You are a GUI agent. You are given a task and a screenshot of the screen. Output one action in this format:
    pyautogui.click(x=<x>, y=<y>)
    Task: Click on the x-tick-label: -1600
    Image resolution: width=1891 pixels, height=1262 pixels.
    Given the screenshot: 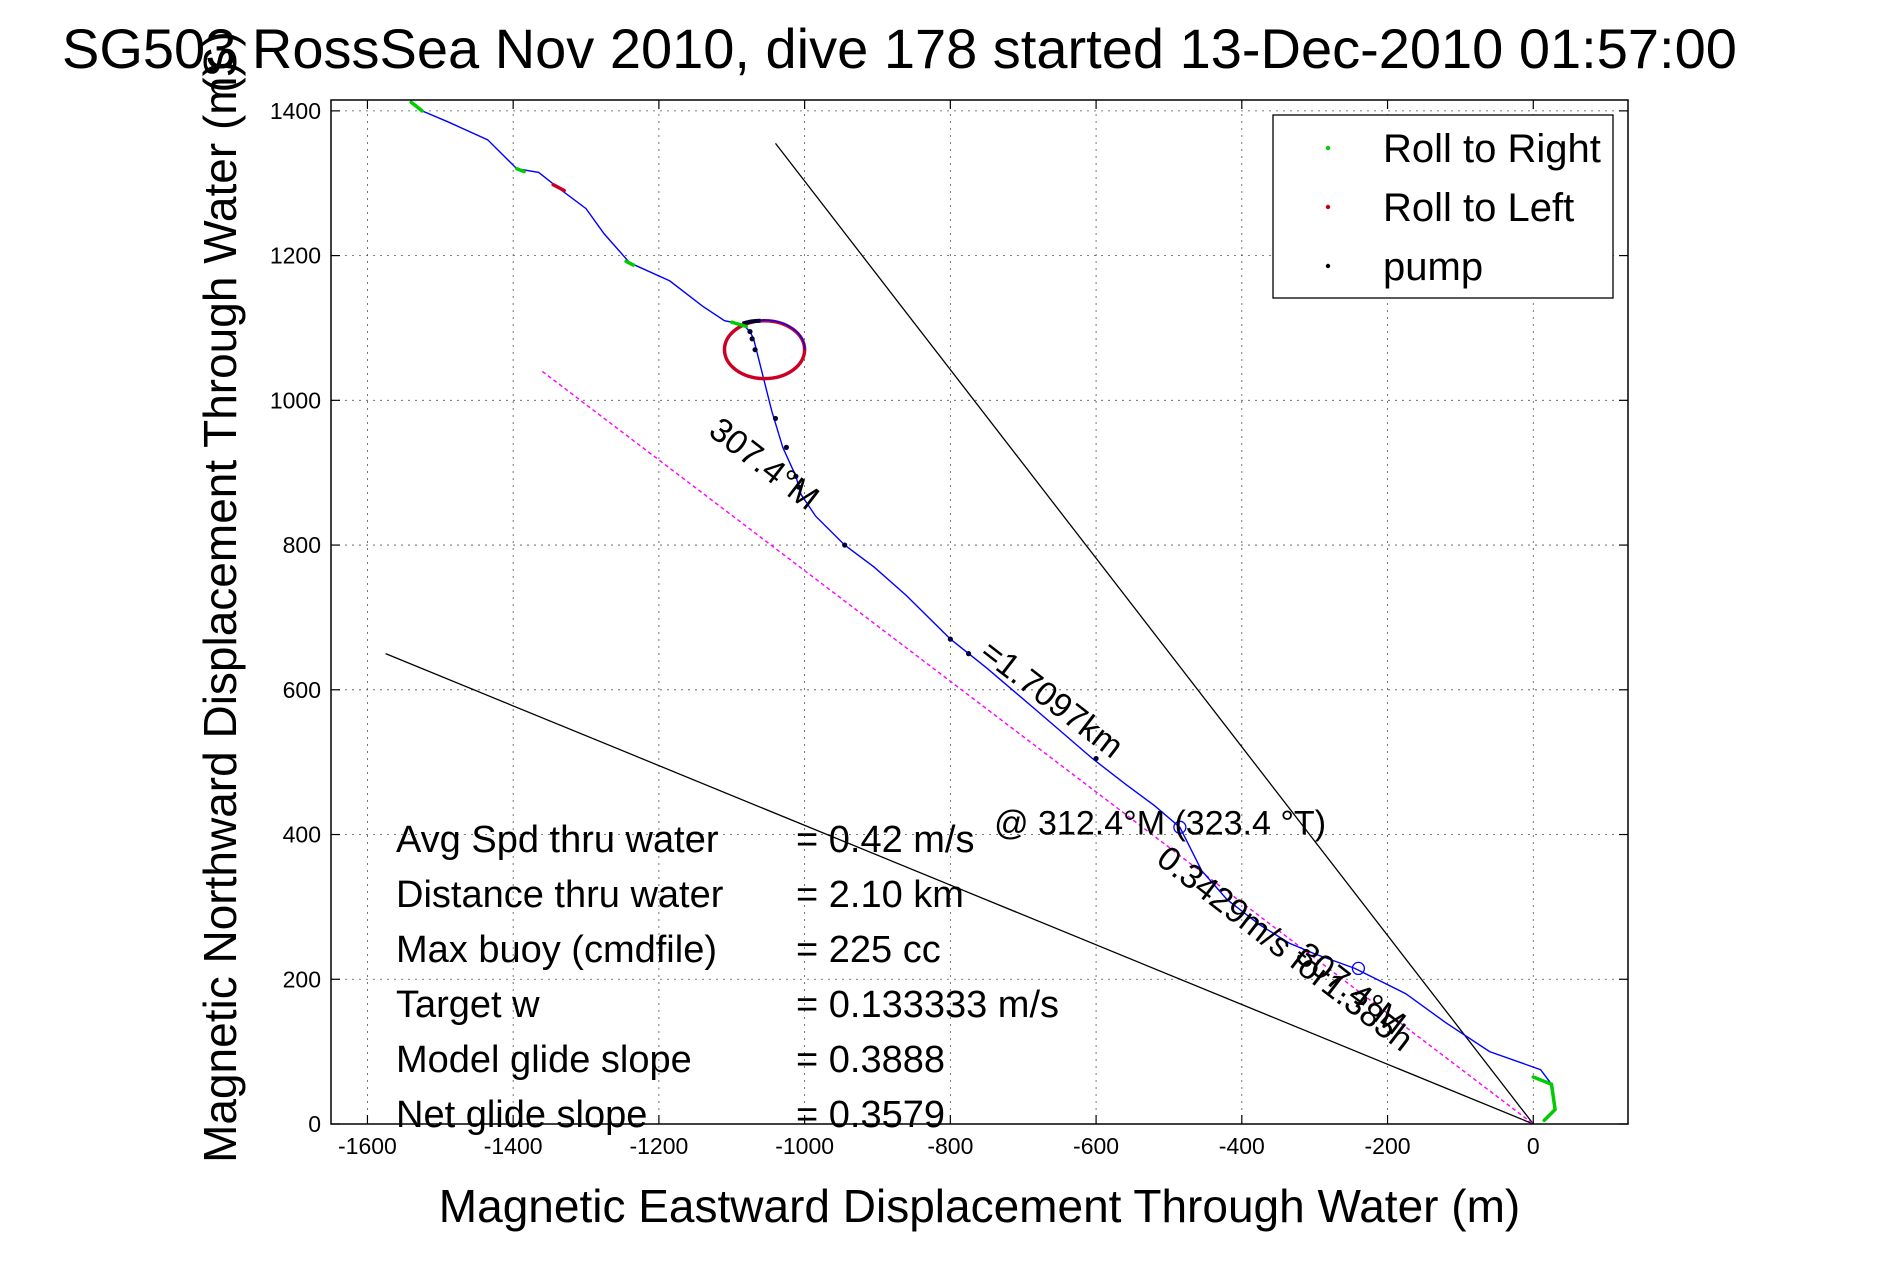 What is the action you would take?
    pyautogui.click(x=367, y=1146)
    